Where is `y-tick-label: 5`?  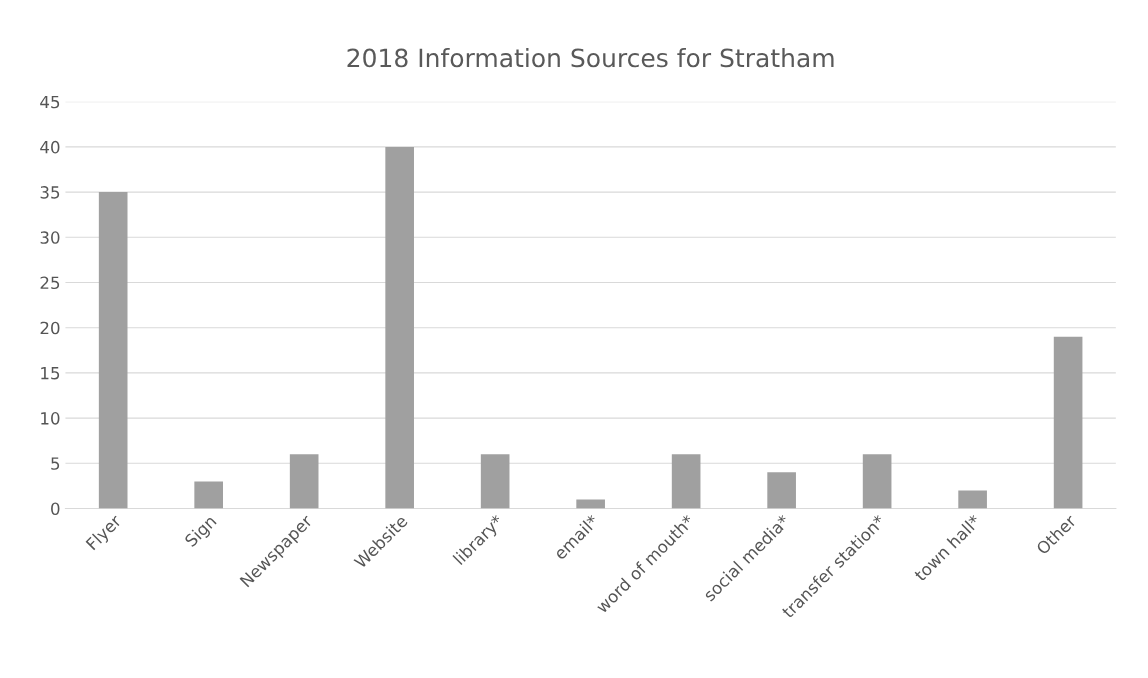 y-tick-label: 5 is located at coordinates (55, 463).